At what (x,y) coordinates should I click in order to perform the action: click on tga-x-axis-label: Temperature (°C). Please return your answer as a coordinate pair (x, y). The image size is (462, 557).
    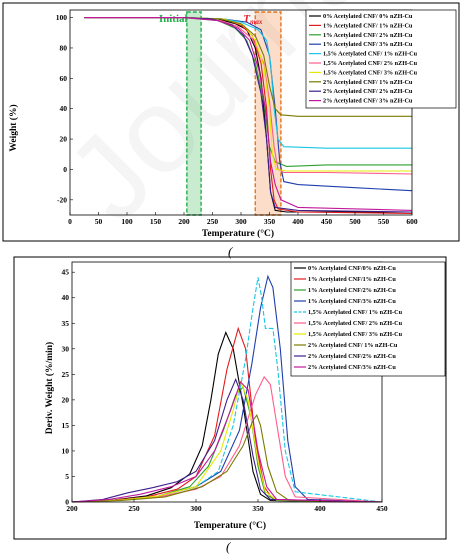
    Looking at the image, I should click on (238, 233).